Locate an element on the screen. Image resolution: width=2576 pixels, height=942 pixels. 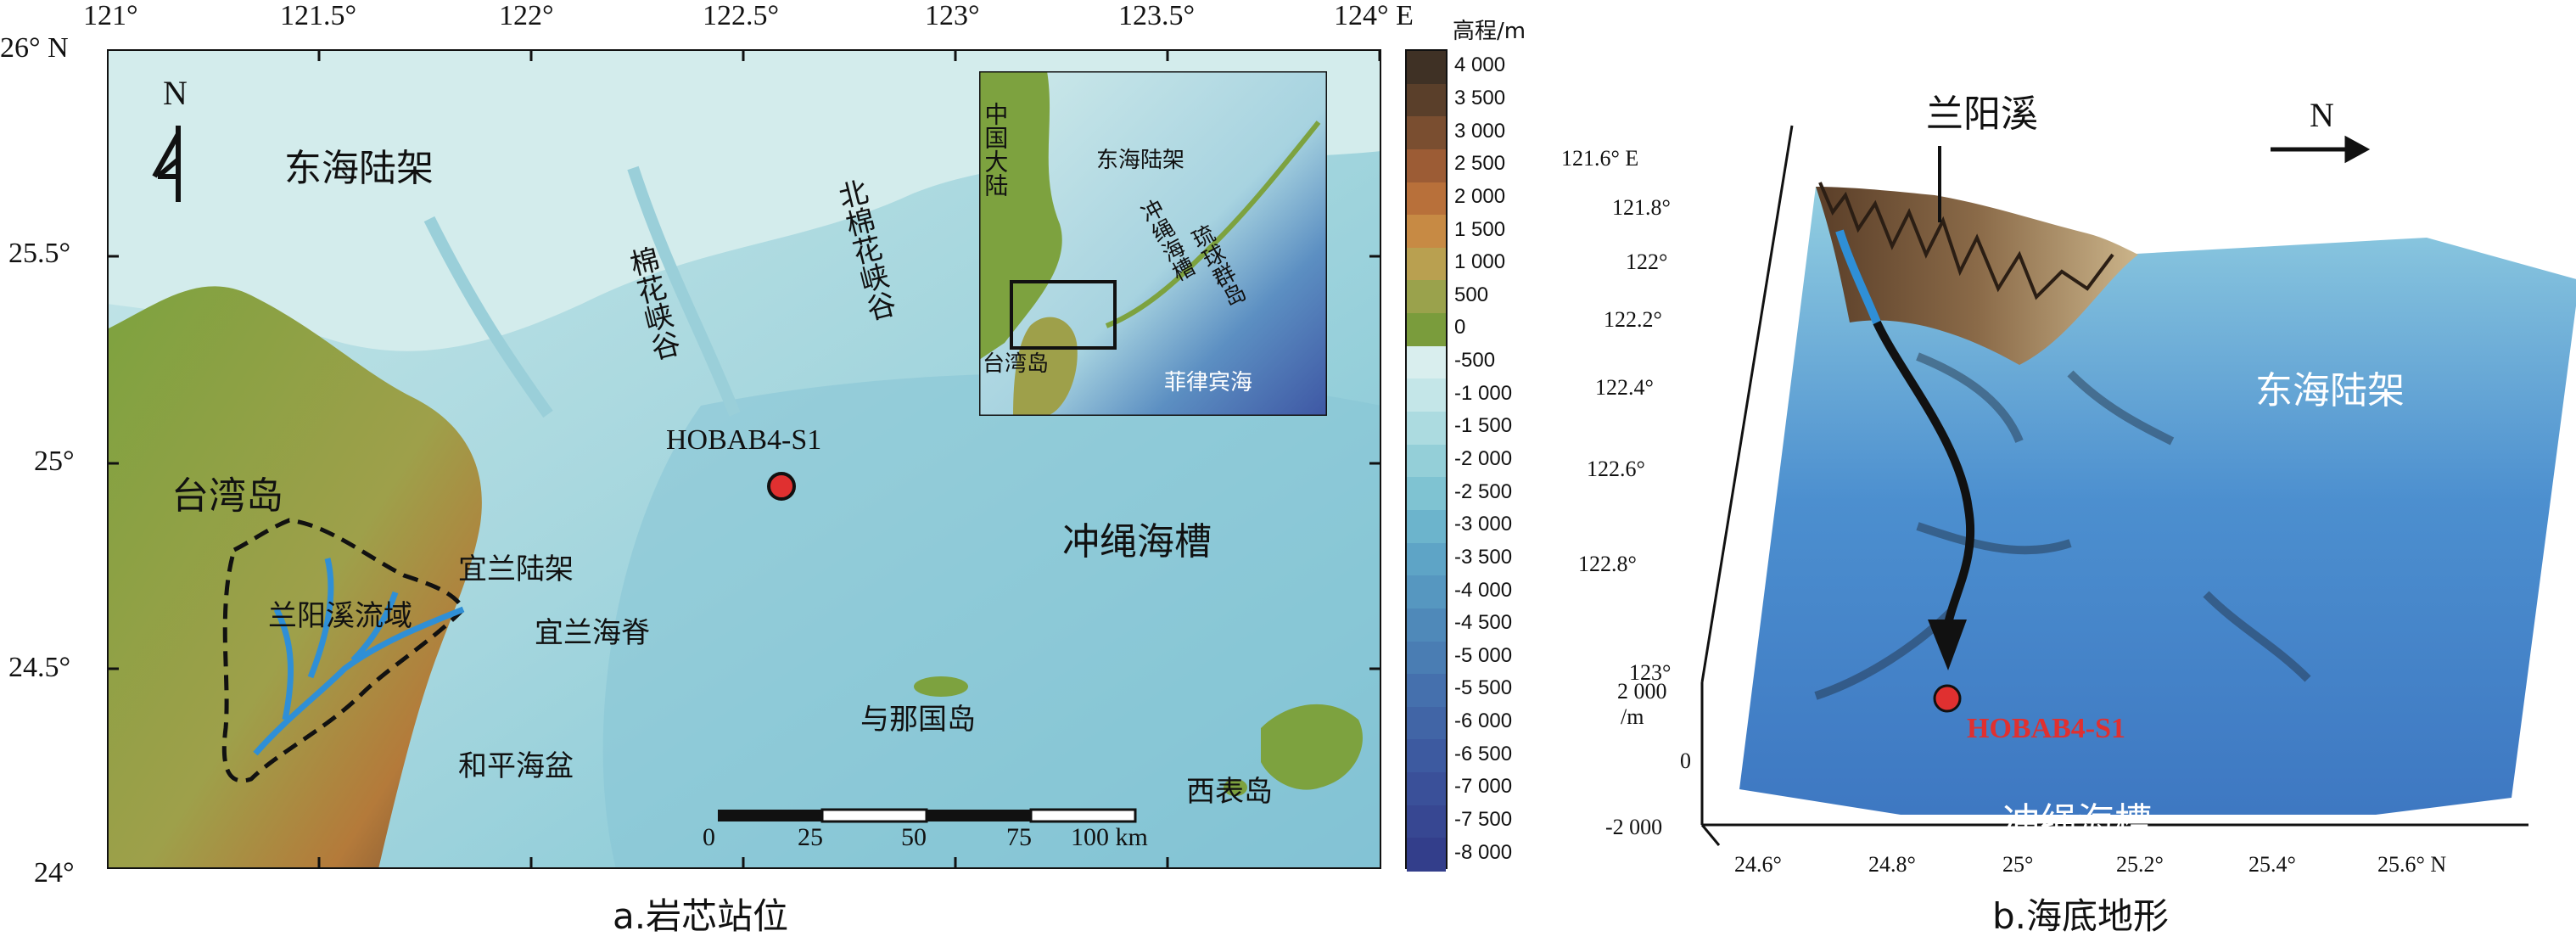
scale-tick: 50 is located at coordinates (914, 837).